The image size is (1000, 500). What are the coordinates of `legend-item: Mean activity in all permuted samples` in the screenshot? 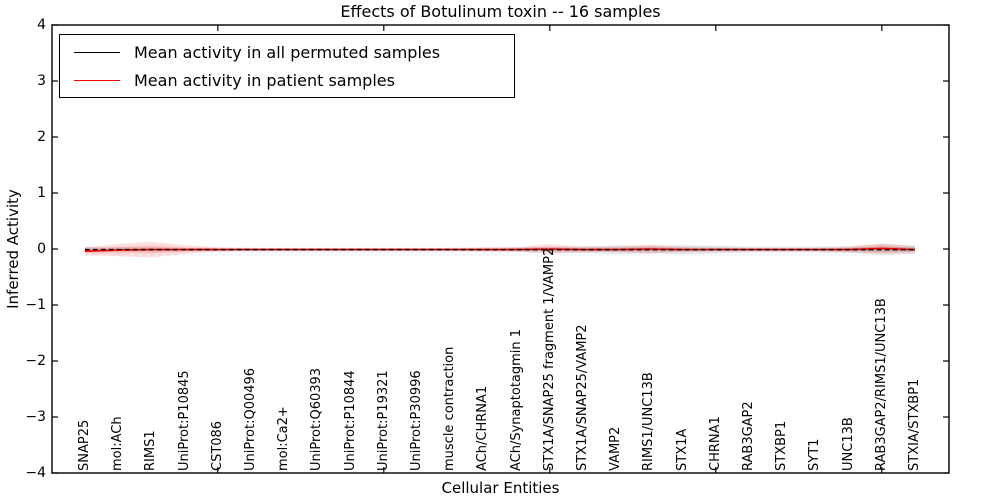 It's located at (287, 52).